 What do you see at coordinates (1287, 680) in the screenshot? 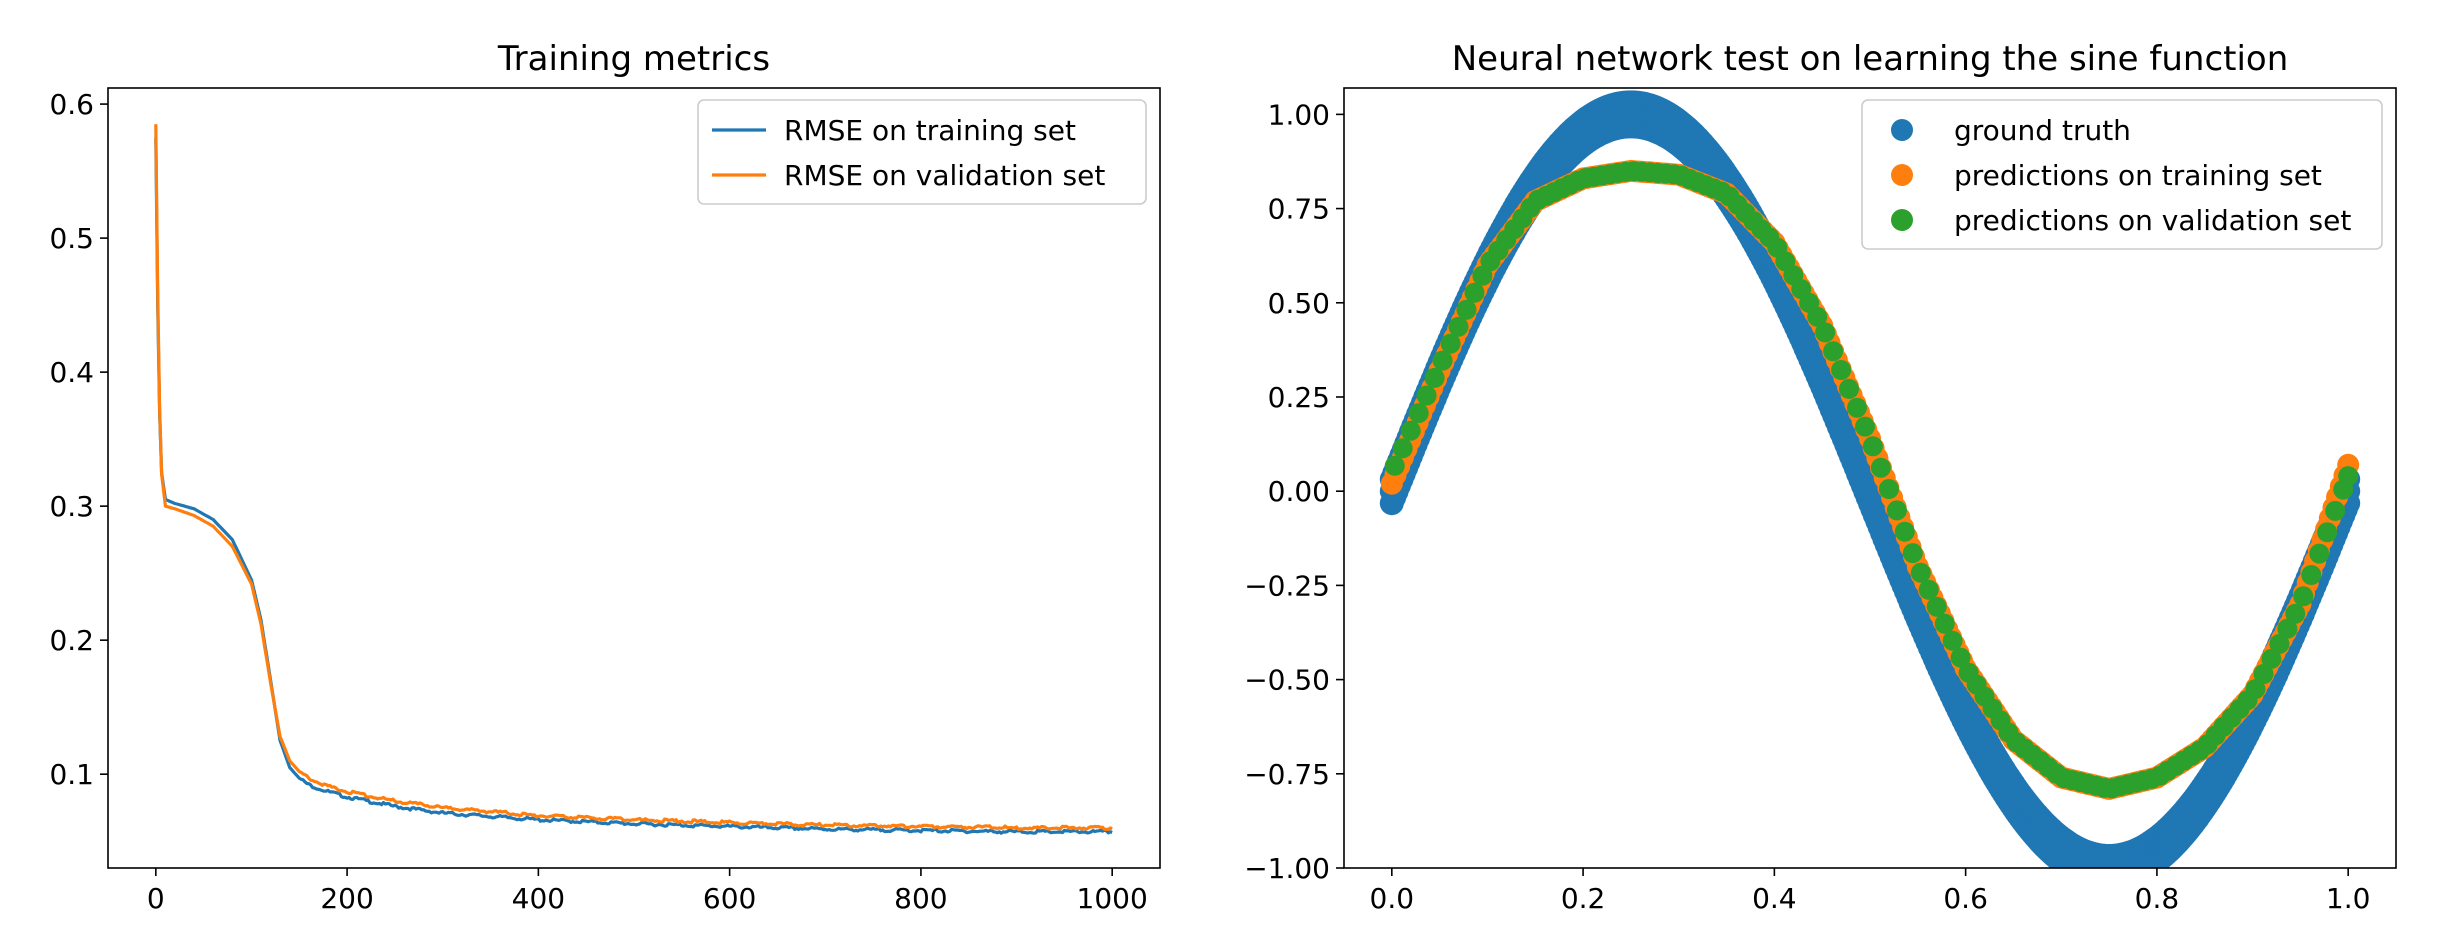
I see `y-tick-label: −0.50` at bounding box center [1287, 680].